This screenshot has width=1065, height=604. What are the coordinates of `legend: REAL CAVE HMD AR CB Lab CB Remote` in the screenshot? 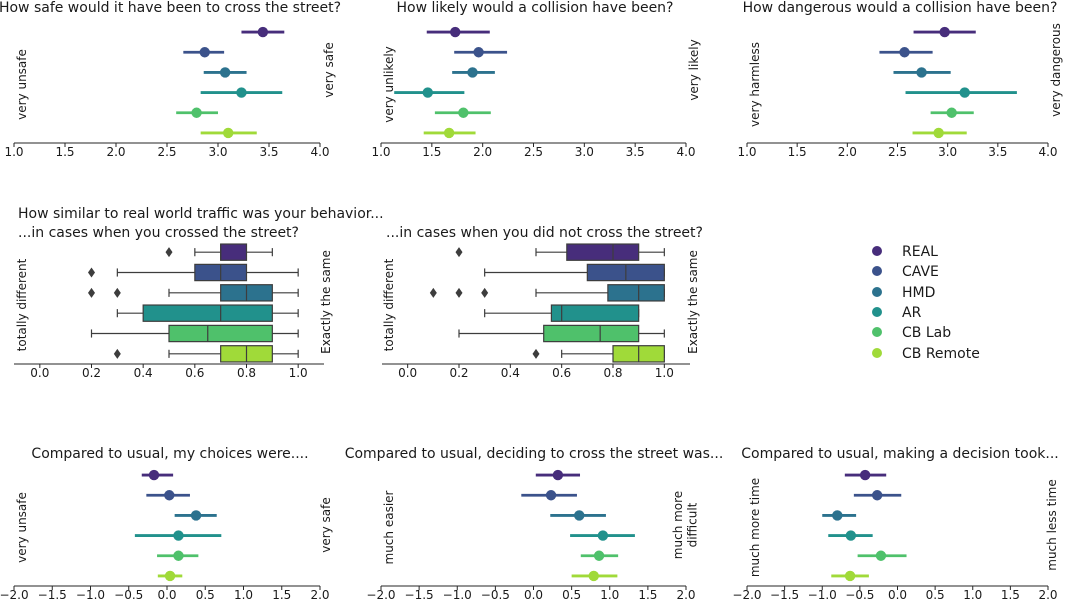 It's located at (926, 303).